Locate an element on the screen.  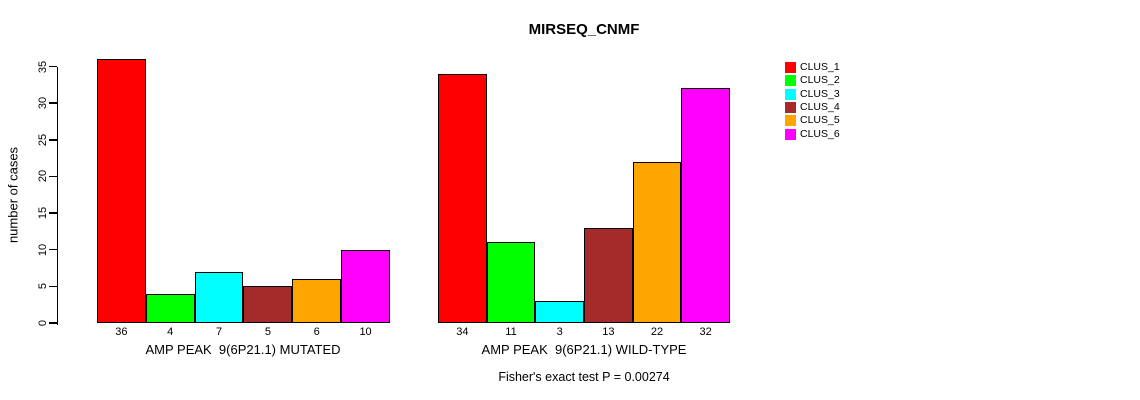
bar-clus_2-wild-type is located at coordinates (511, 282).